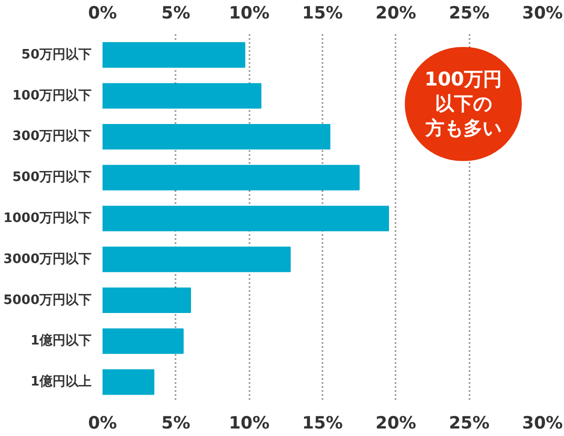 Image resolution: width=564 pixels, height=436 pixels. I want to click on x-tick-label: 5%, so click(175, 14).